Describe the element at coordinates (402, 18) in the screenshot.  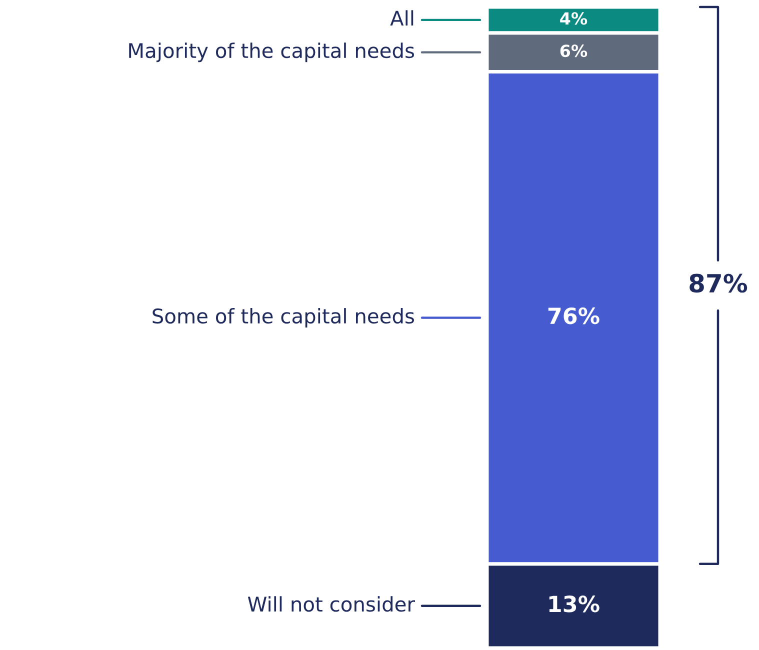
I see `legend-label: All` at that location.